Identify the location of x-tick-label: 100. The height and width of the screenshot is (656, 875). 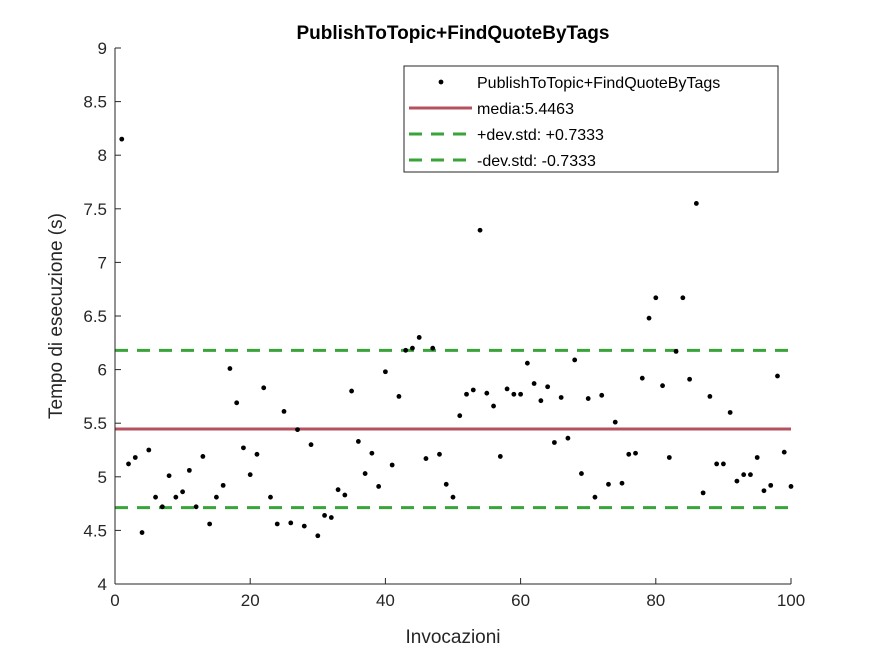
(791, 600).